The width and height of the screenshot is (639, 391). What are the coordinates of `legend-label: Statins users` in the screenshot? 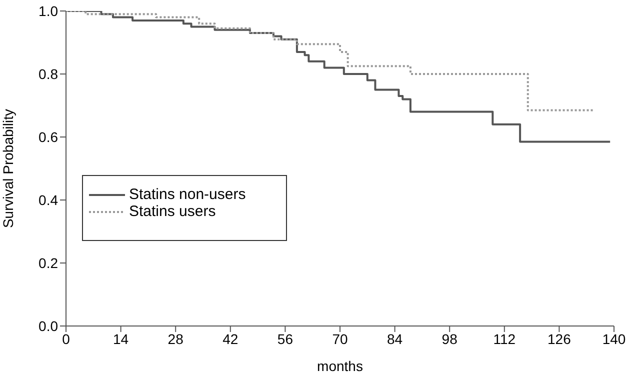 It's located at (172, 211).